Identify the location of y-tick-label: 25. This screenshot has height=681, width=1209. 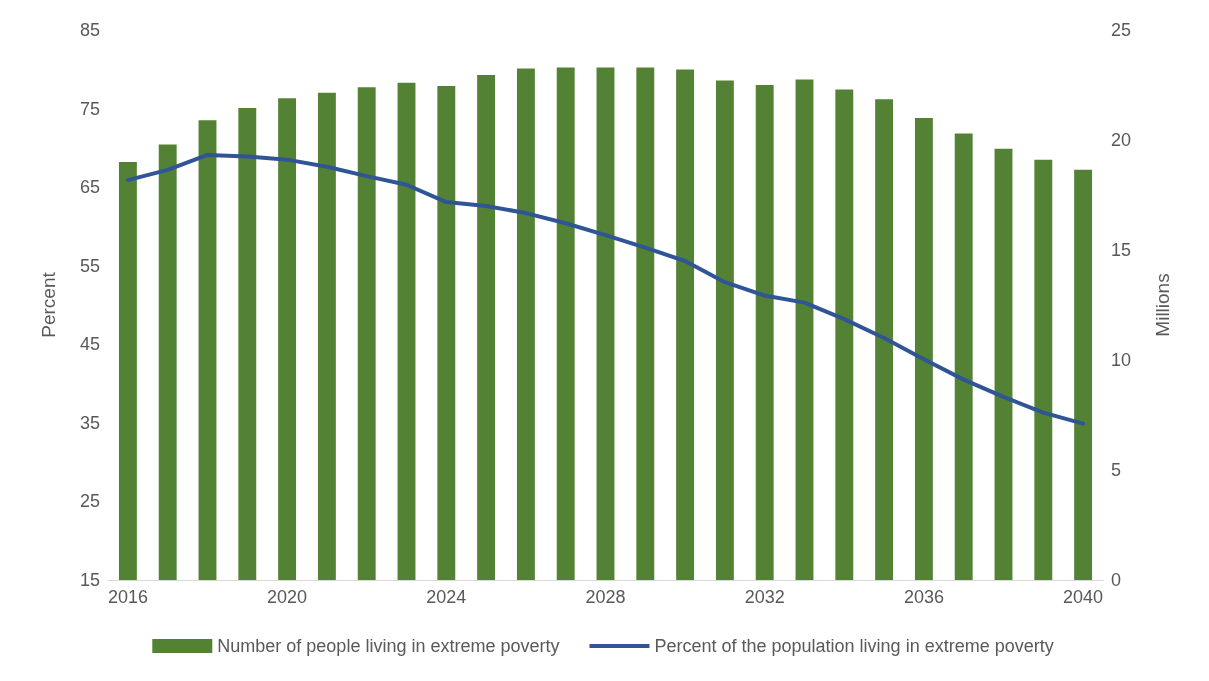
(89, 501).